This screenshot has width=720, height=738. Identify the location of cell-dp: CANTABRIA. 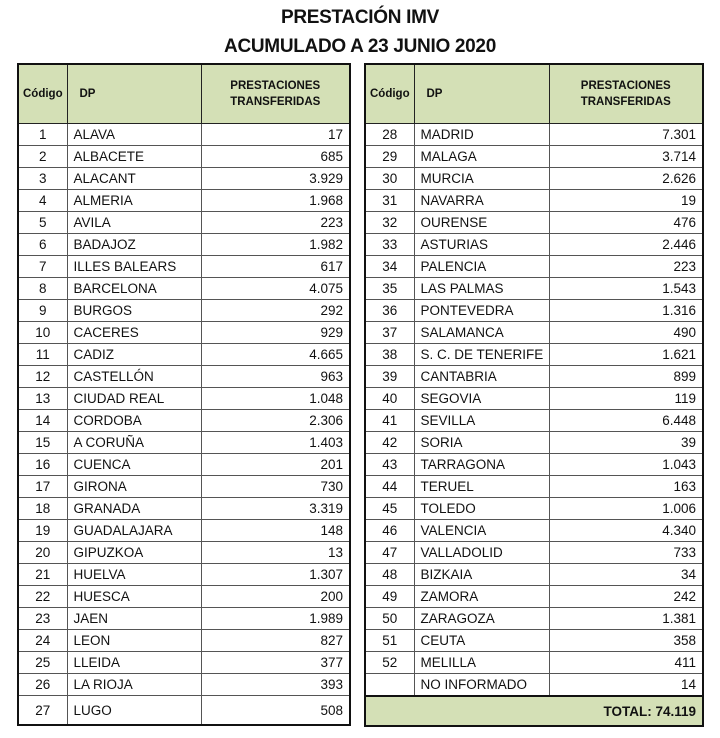
(481, 376).